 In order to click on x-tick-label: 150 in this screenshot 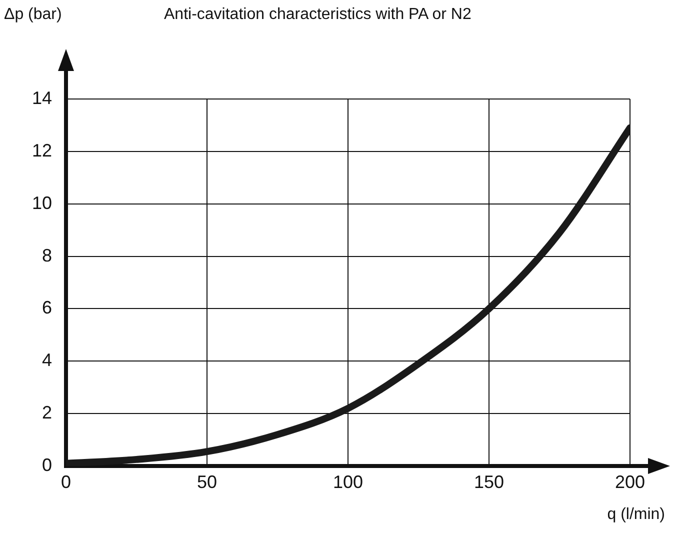, I will do `click(489, 482)`.